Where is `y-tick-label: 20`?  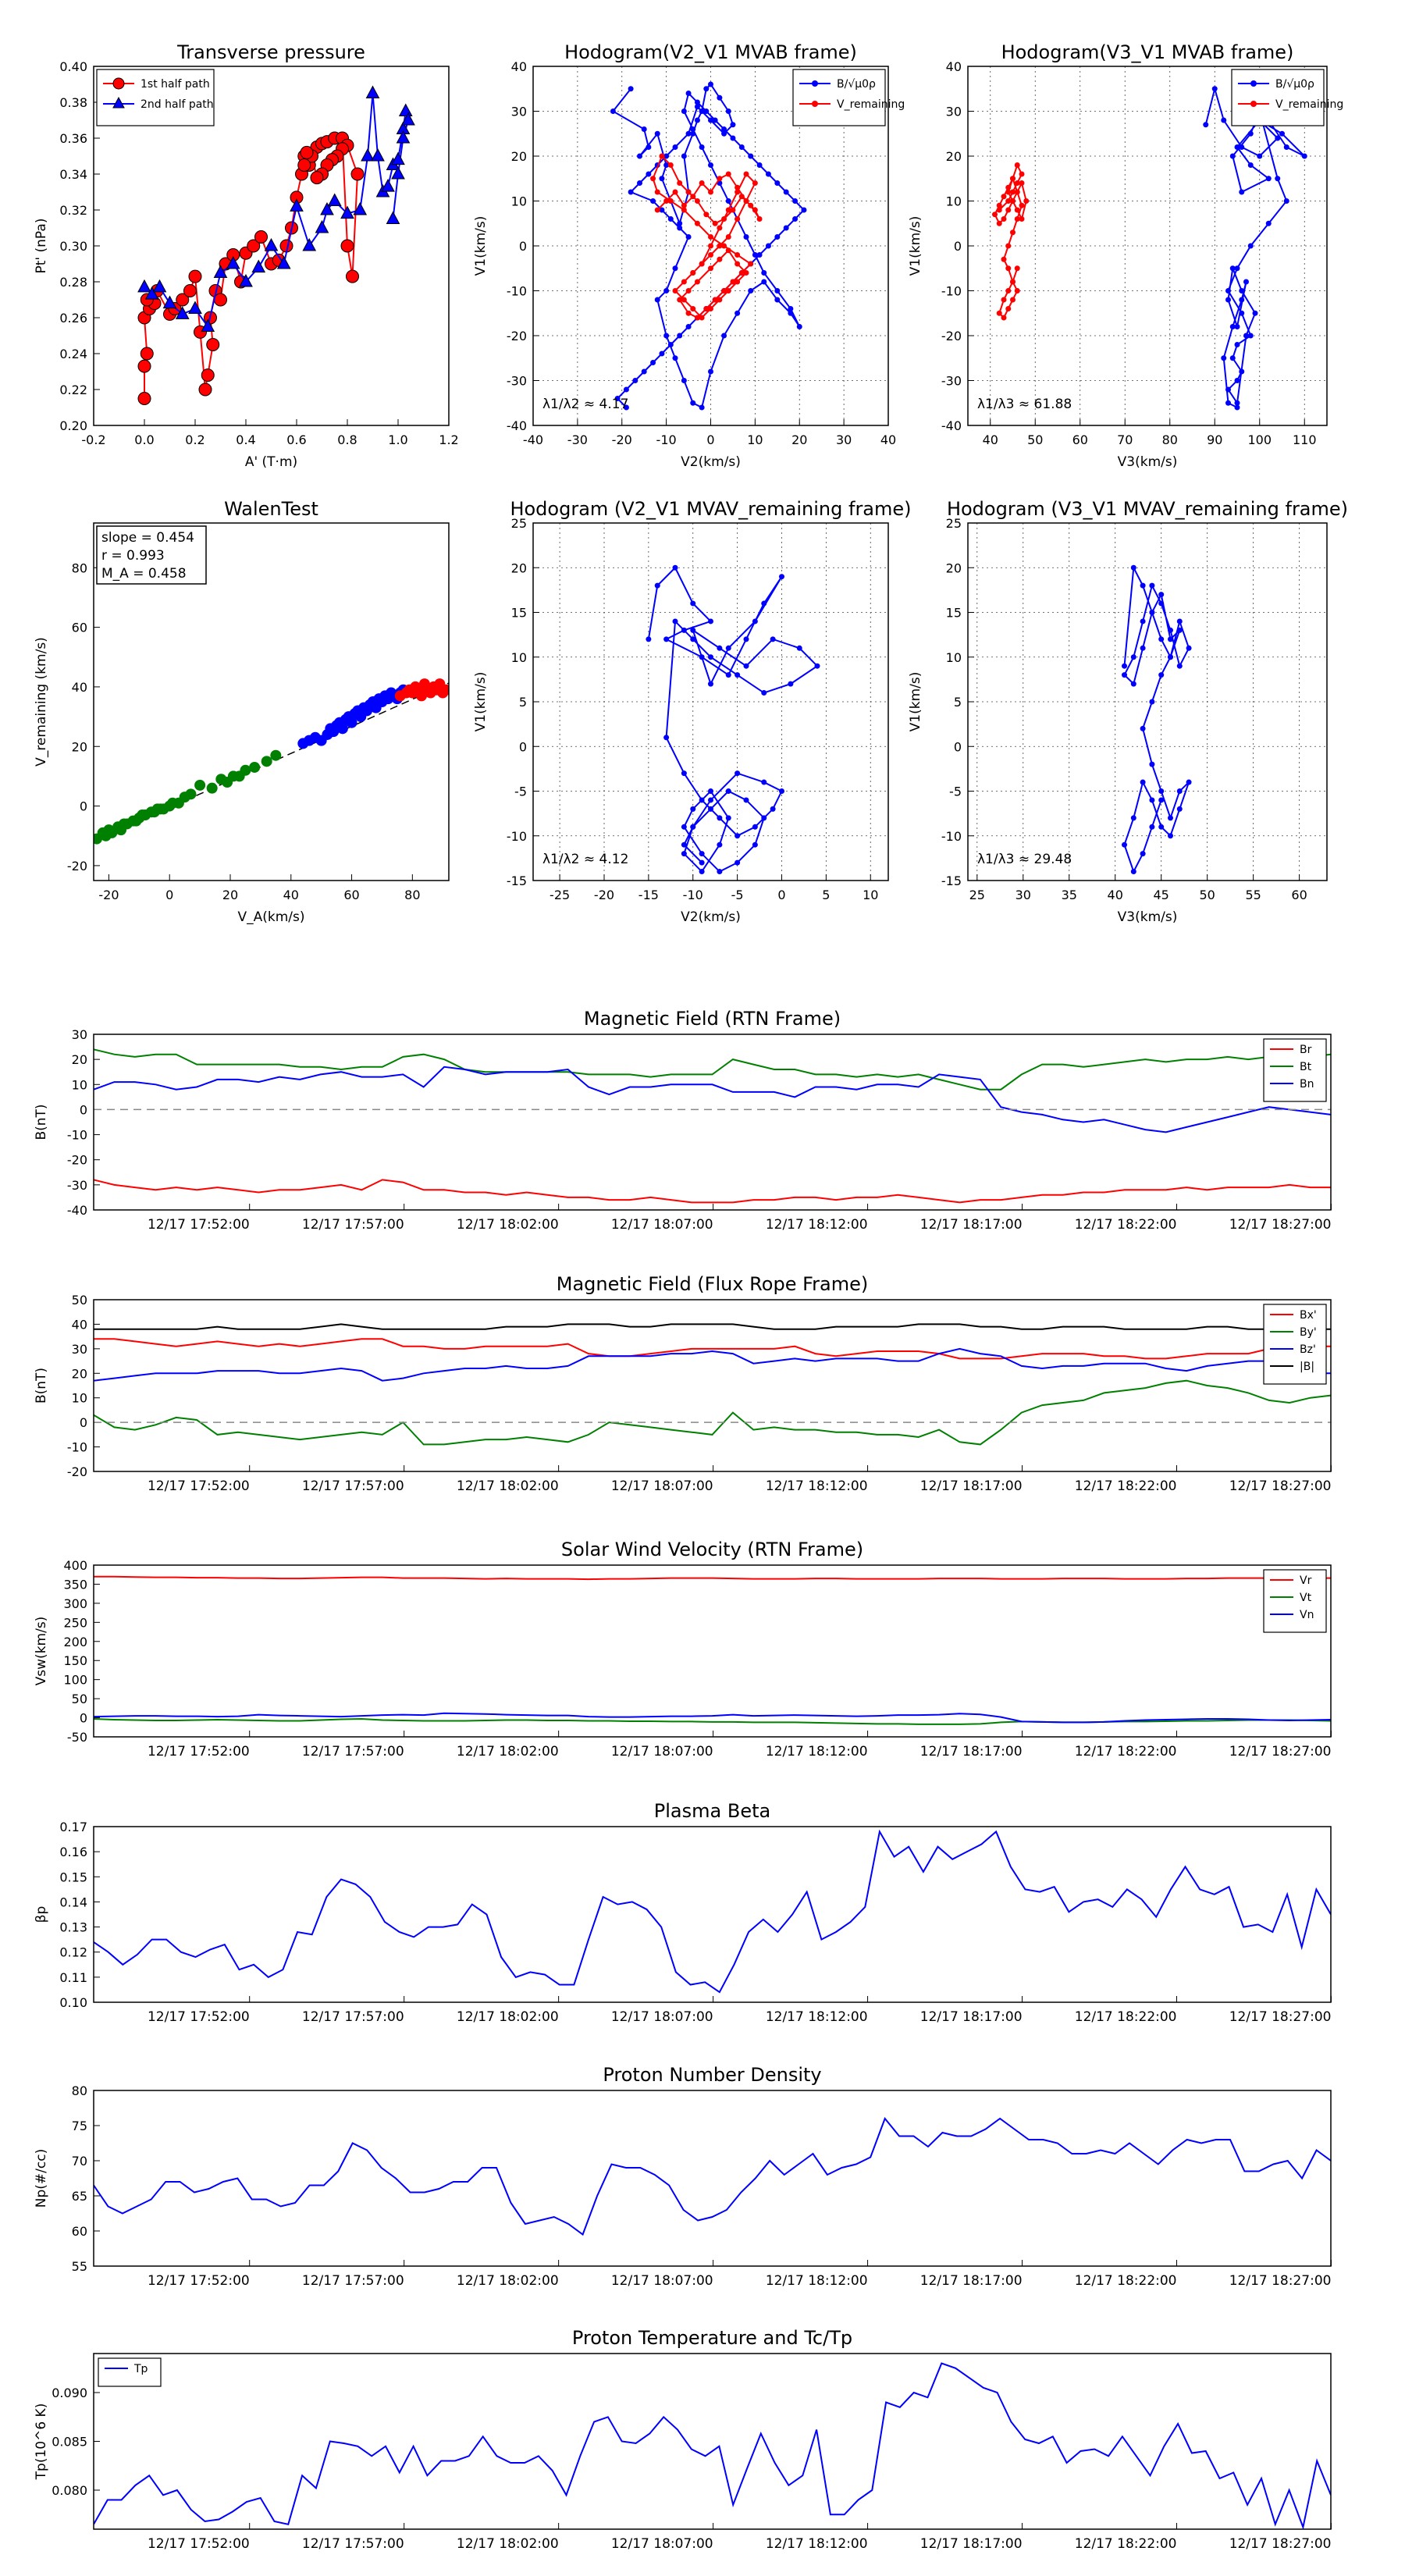
y-tick-label: 20 is located at coordinates (954, 567).